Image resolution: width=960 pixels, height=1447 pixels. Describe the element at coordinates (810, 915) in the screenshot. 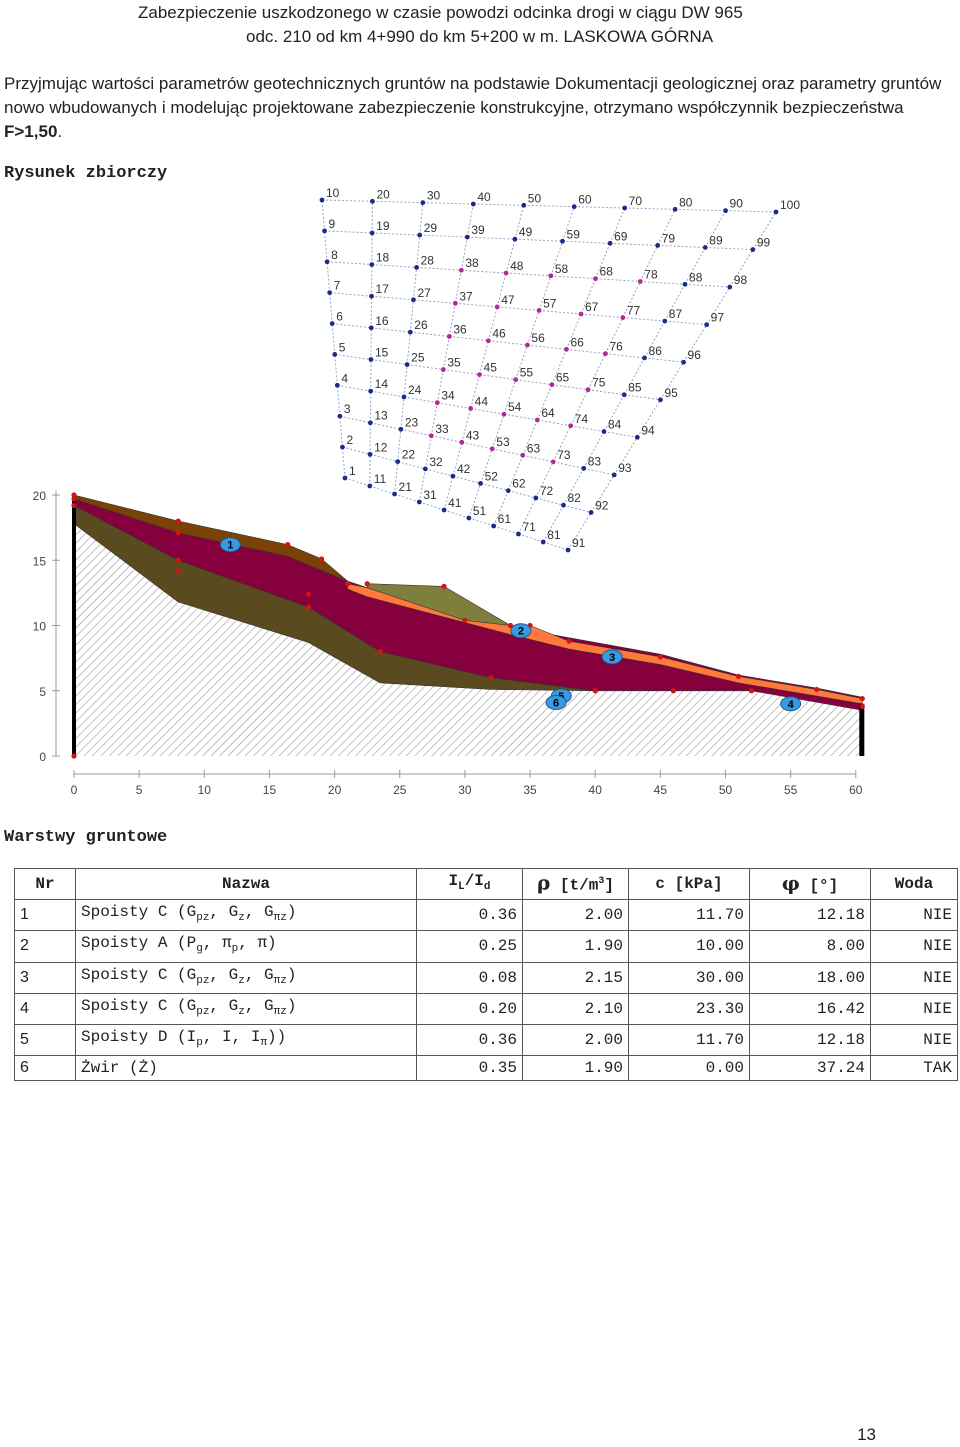

I see `cell-phi: 12.18` at that location.